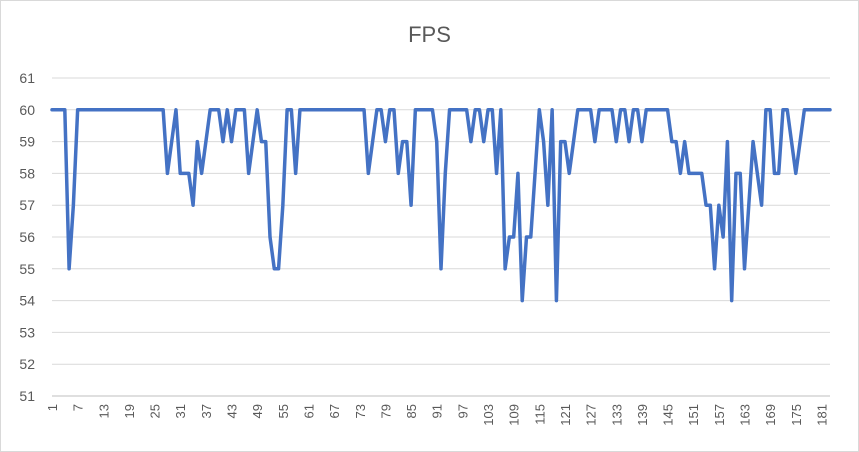  Describe the element at coordinates (745, 415) in the screenshot. I see `x-tick-label: 163` at that location.